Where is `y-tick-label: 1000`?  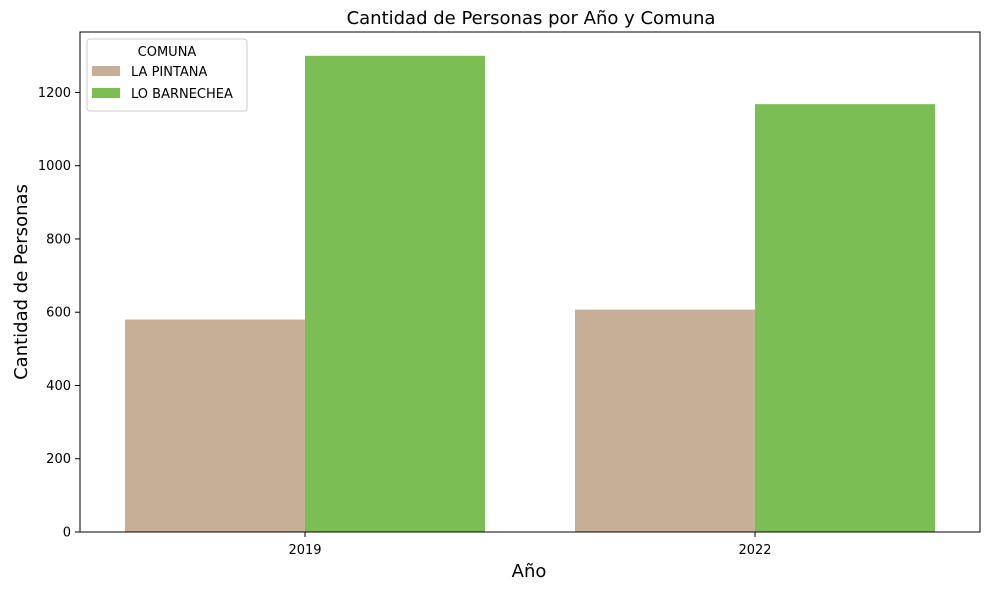 y-tick-label: 1000 is located at coordinates (54, 166).